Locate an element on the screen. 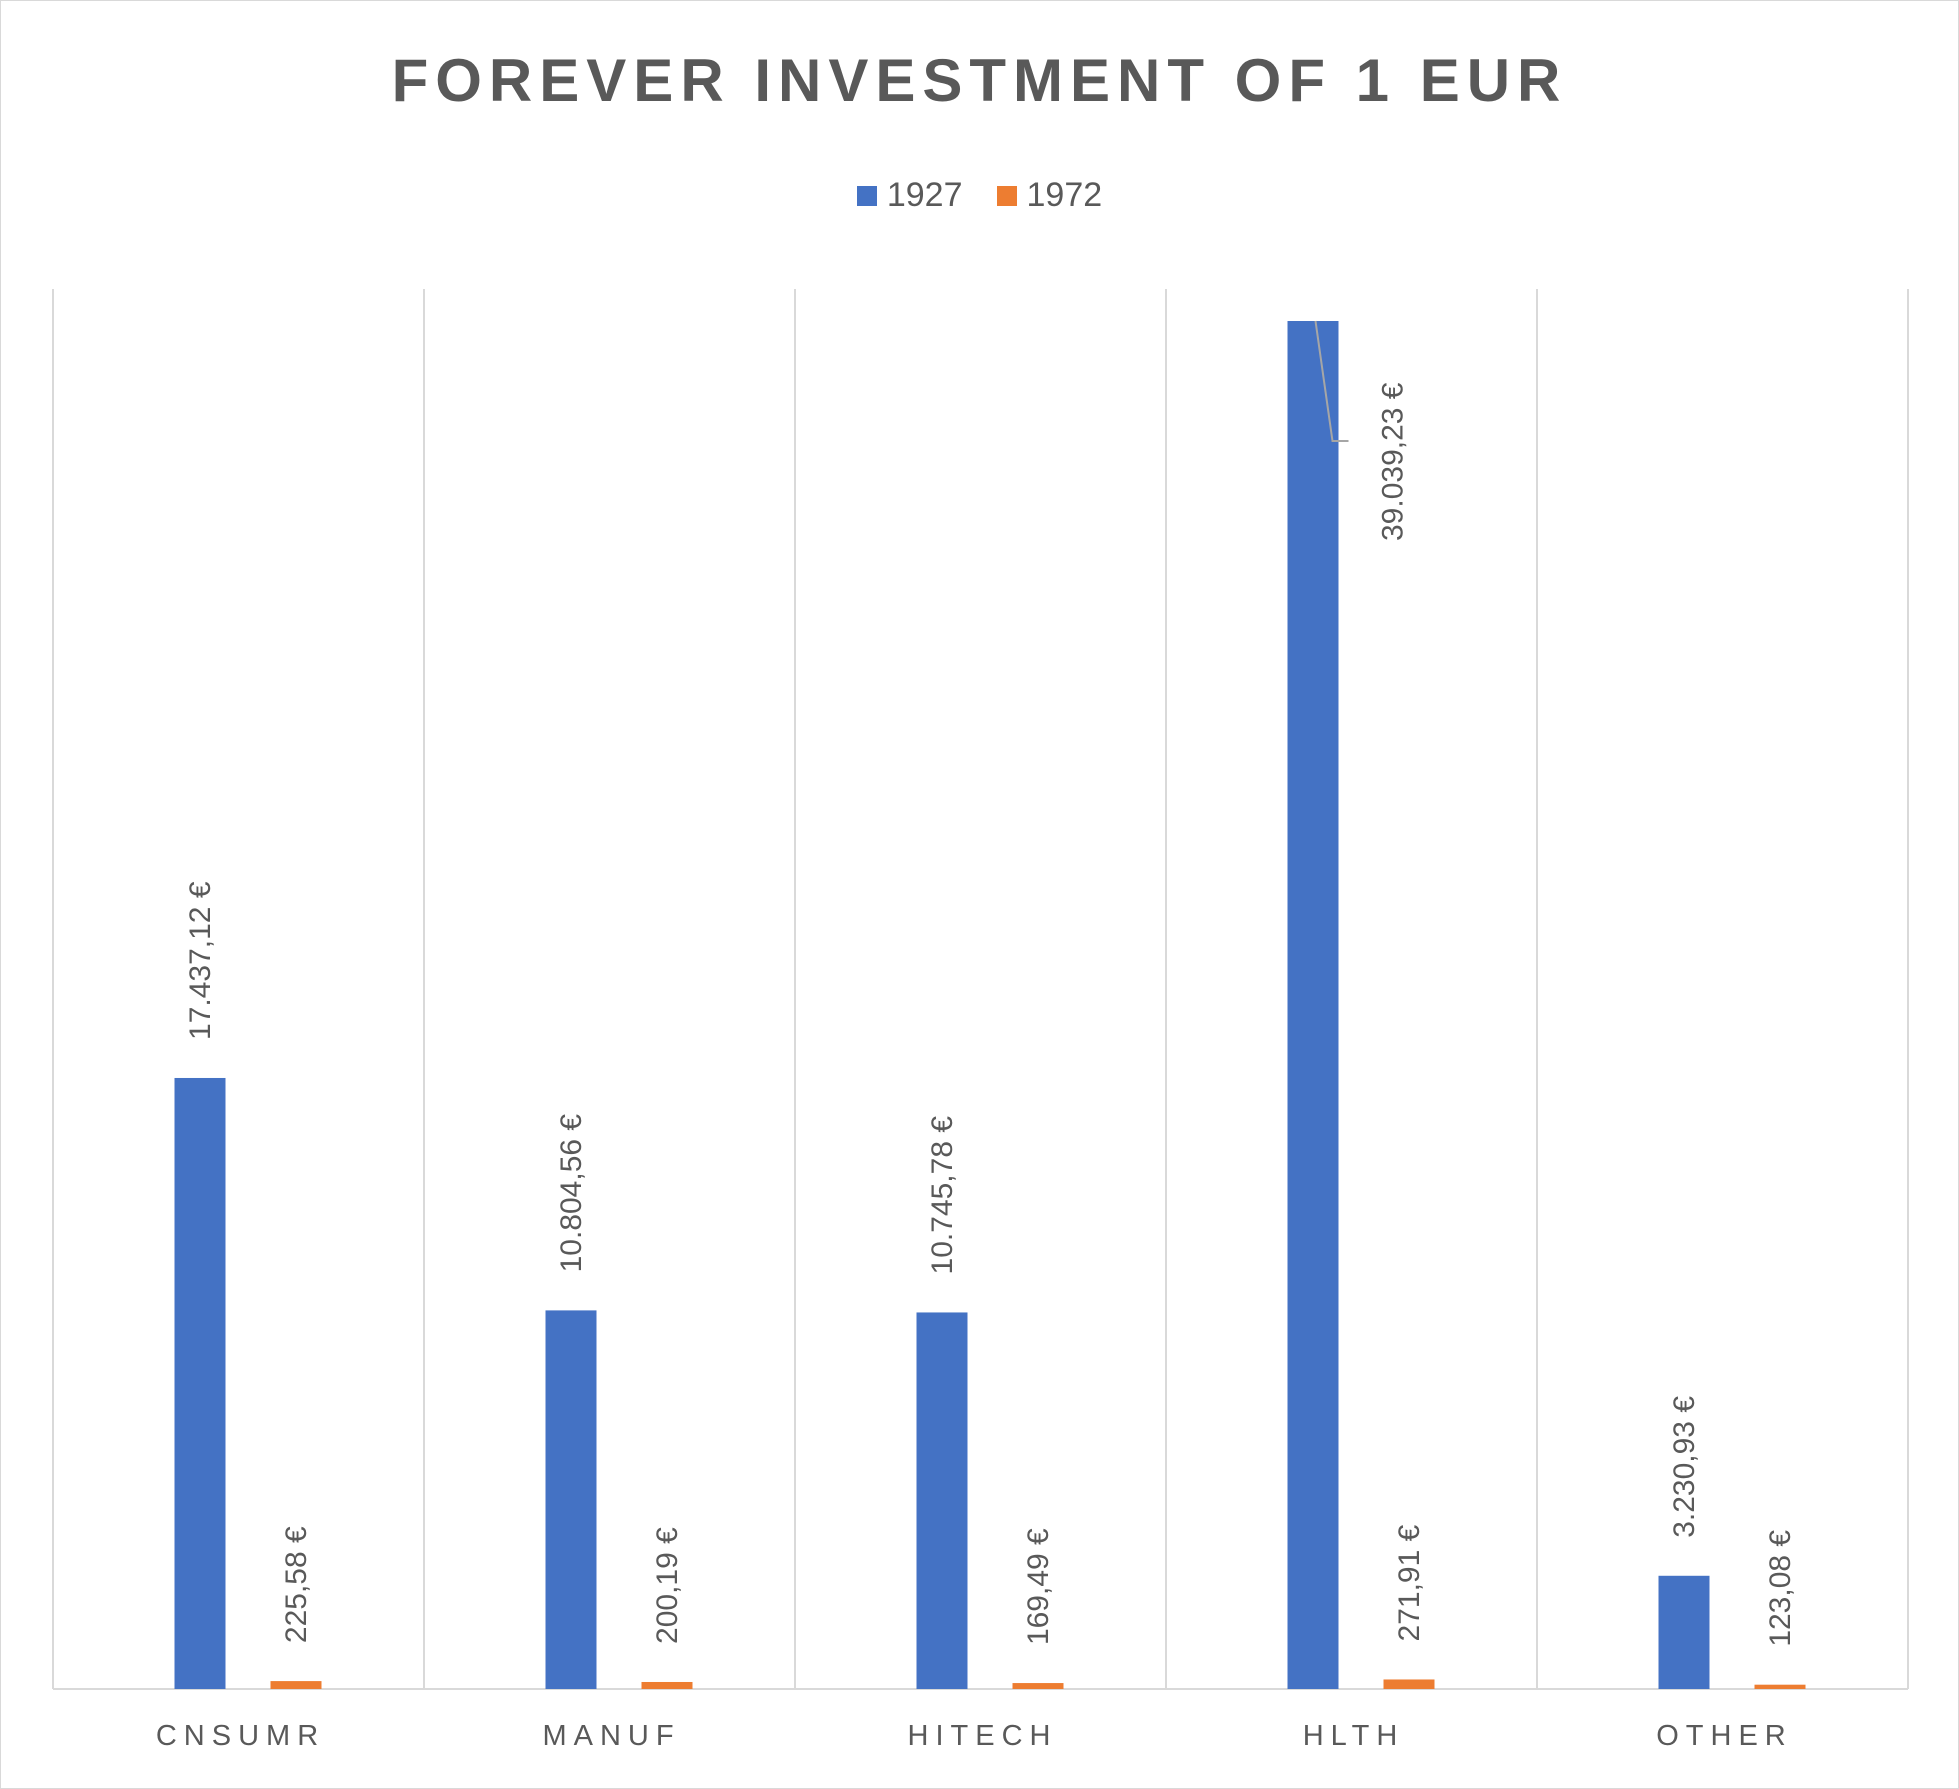  data-label-1927-hitech: 10.745,78 € is located at coordinates (942, 1195).